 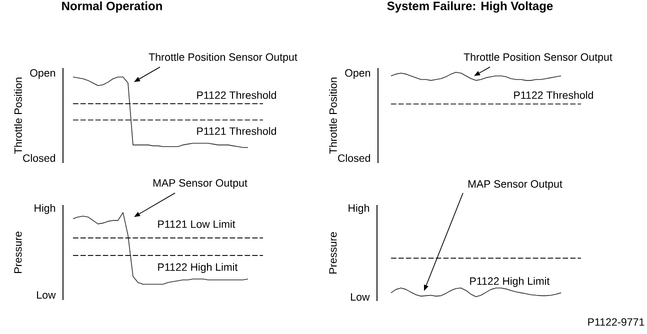 What do you see at coordinates (616, 322) in the screenshot?
I see `text: P1122-9771` at bounding box center [616, 322].